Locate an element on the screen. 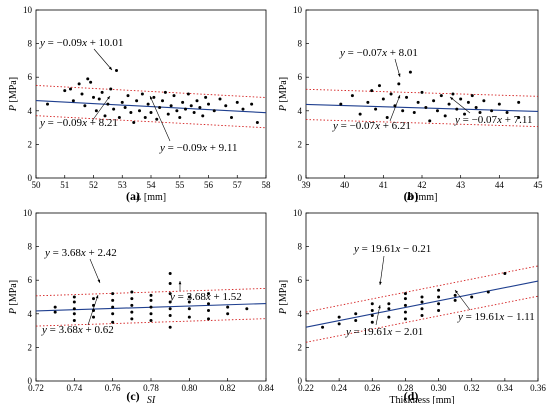 The image size is (550, 404). x-tick-label: 0.24 is located at coordinates (339, 388).